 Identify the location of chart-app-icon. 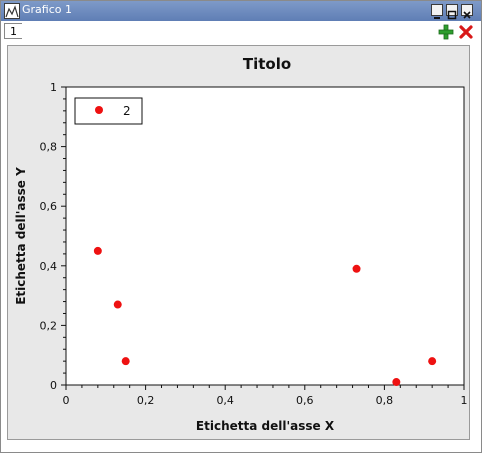
(12, 11).